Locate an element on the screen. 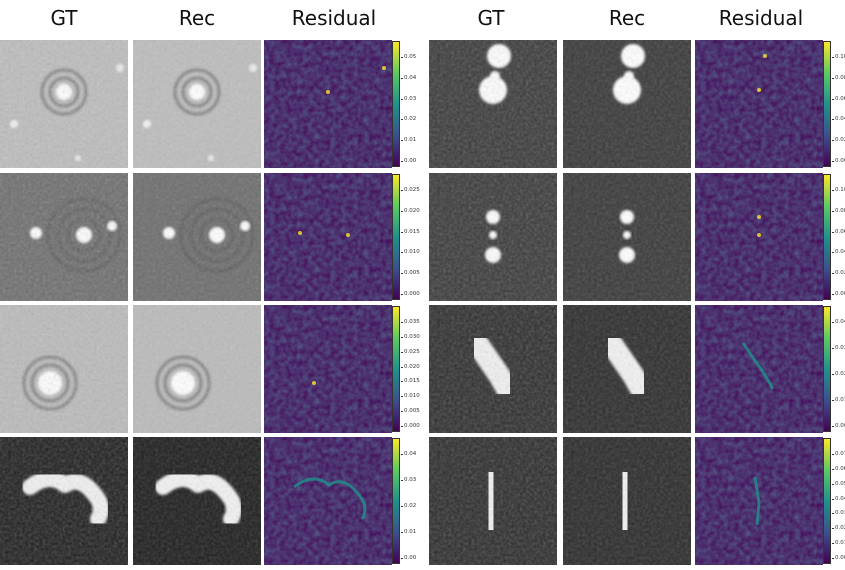  header-rec-left: Rec is located at coordinates (197, 18).